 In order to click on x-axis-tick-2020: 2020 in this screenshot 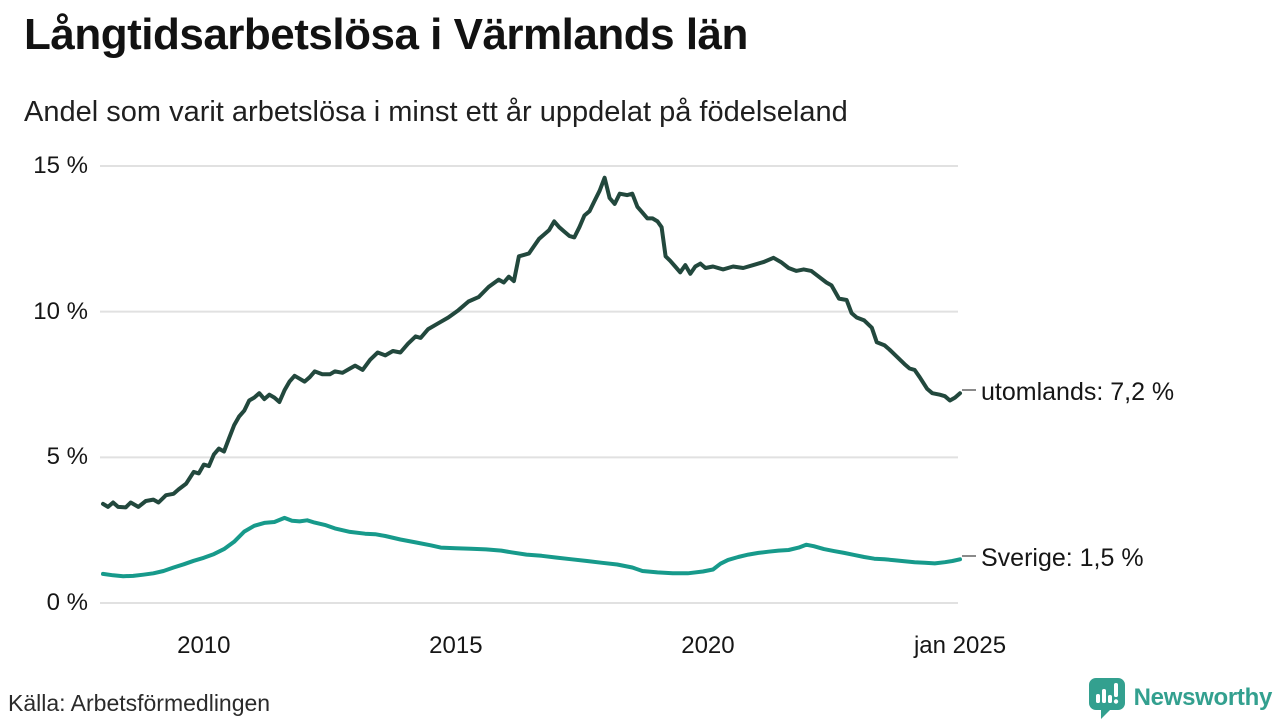, I will do `click(708, 645)`.